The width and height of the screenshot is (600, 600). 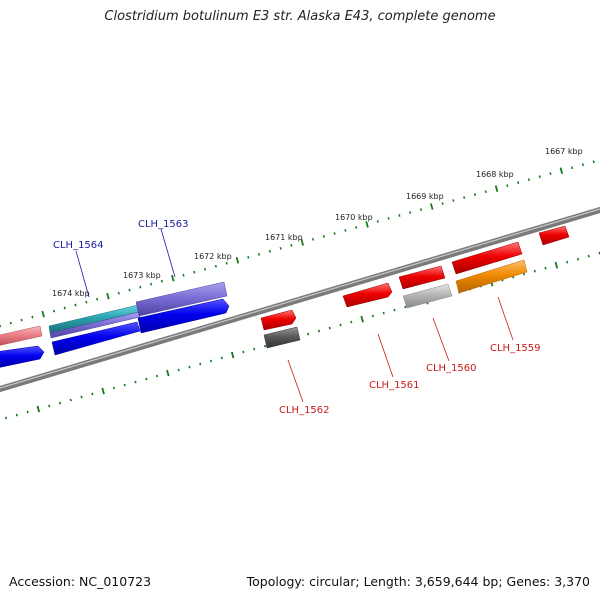 What do you see at coordinates (282, 337) in the screenshot?
I see `gene-clh-1562-grey` at bounding box center [282, 337].